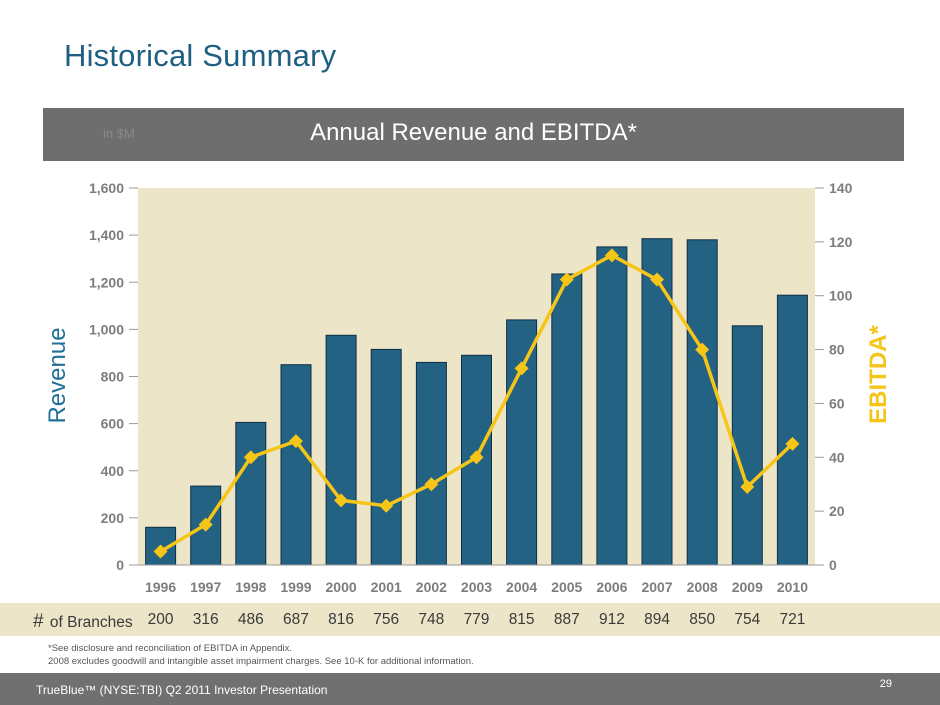  What do you see at coordinates (566, 279) in the screenshot?
I see `ebitda-point-2005` at bounding box center [566, 279].